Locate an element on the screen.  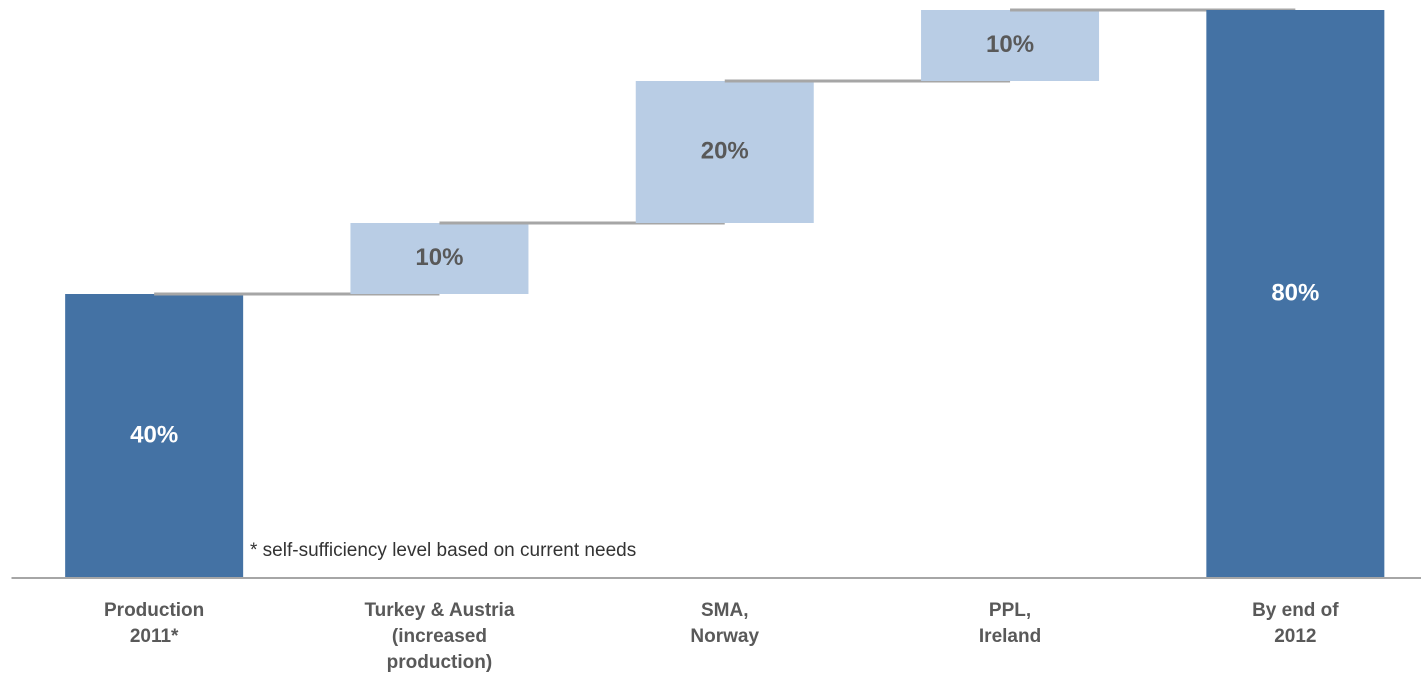
x-tick-label: SMA, Norway is located at coordinates (725, 623).